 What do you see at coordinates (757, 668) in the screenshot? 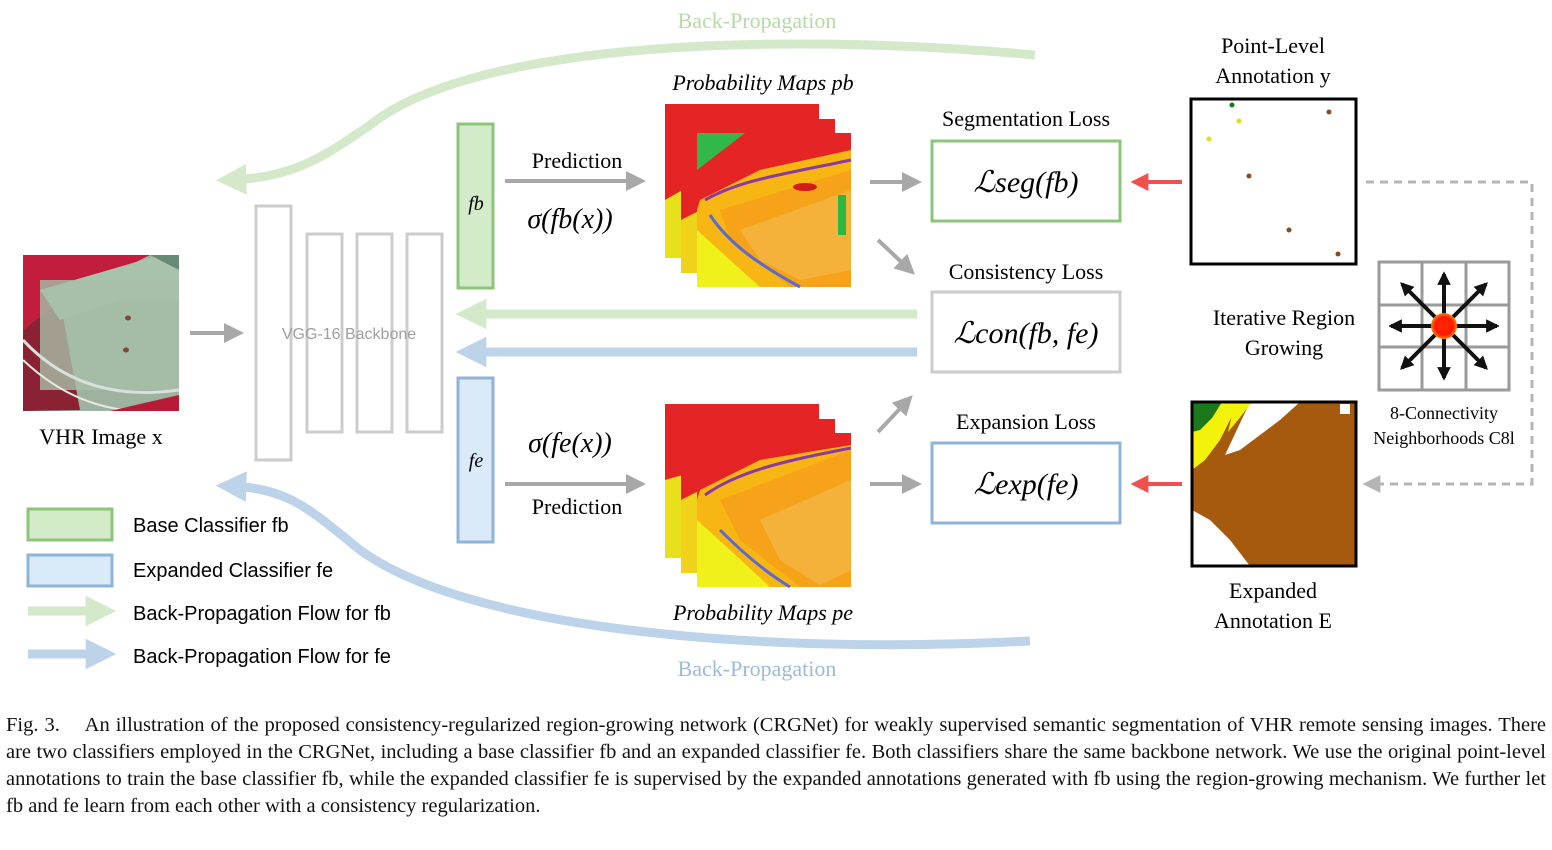
I see `back-propagation-label-bottom: Back-Propagation` at bounding box center [757, 668].